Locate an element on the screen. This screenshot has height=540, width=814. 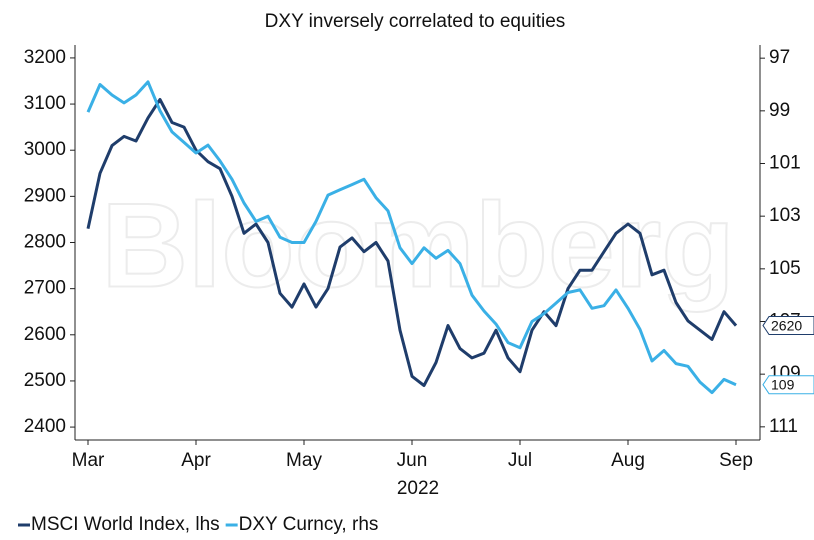
chart-title: DXY inversely correlated to equities is located at coordinates (415, 21).